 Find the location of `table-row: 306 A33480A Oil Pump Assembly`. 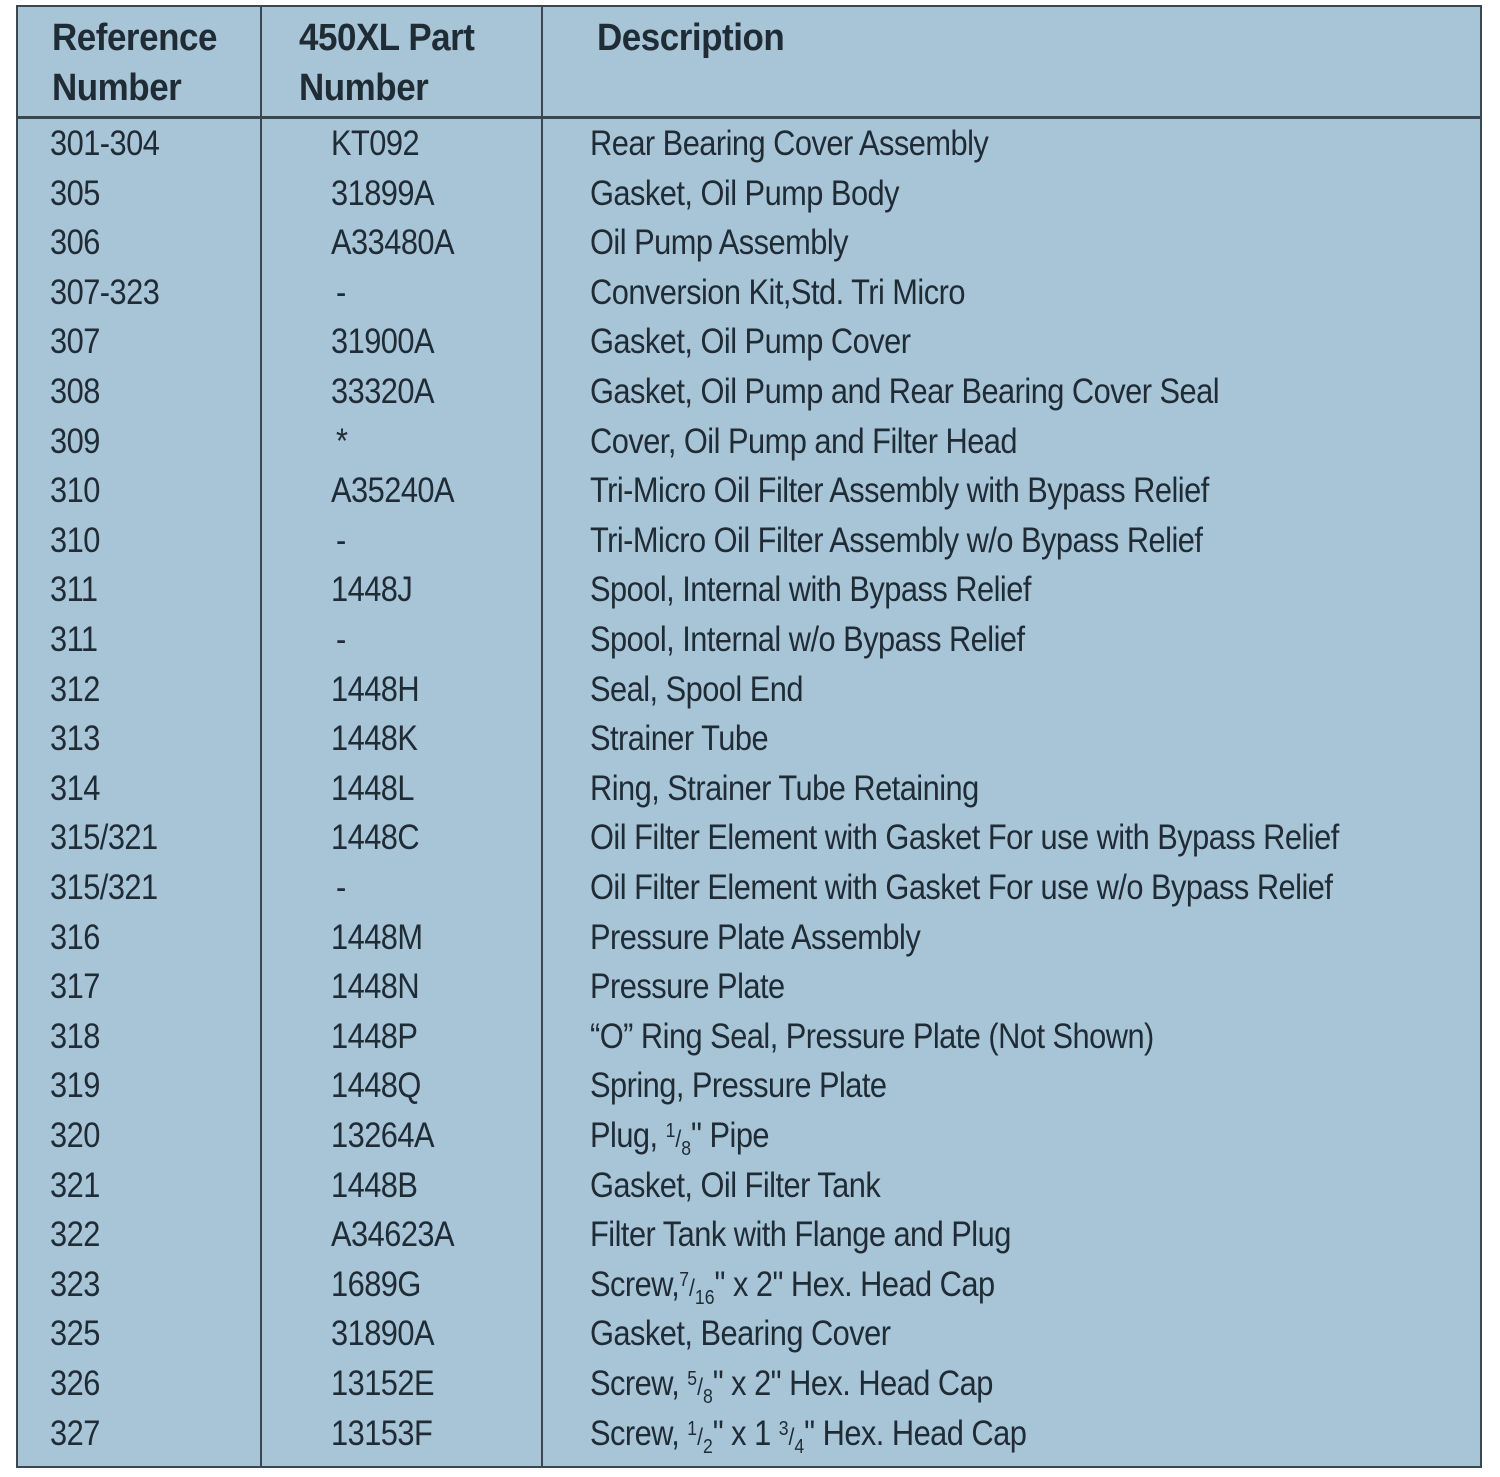

table-row: 306 A33480A Oil Pump Assembly is located at coordinates (749, 243).